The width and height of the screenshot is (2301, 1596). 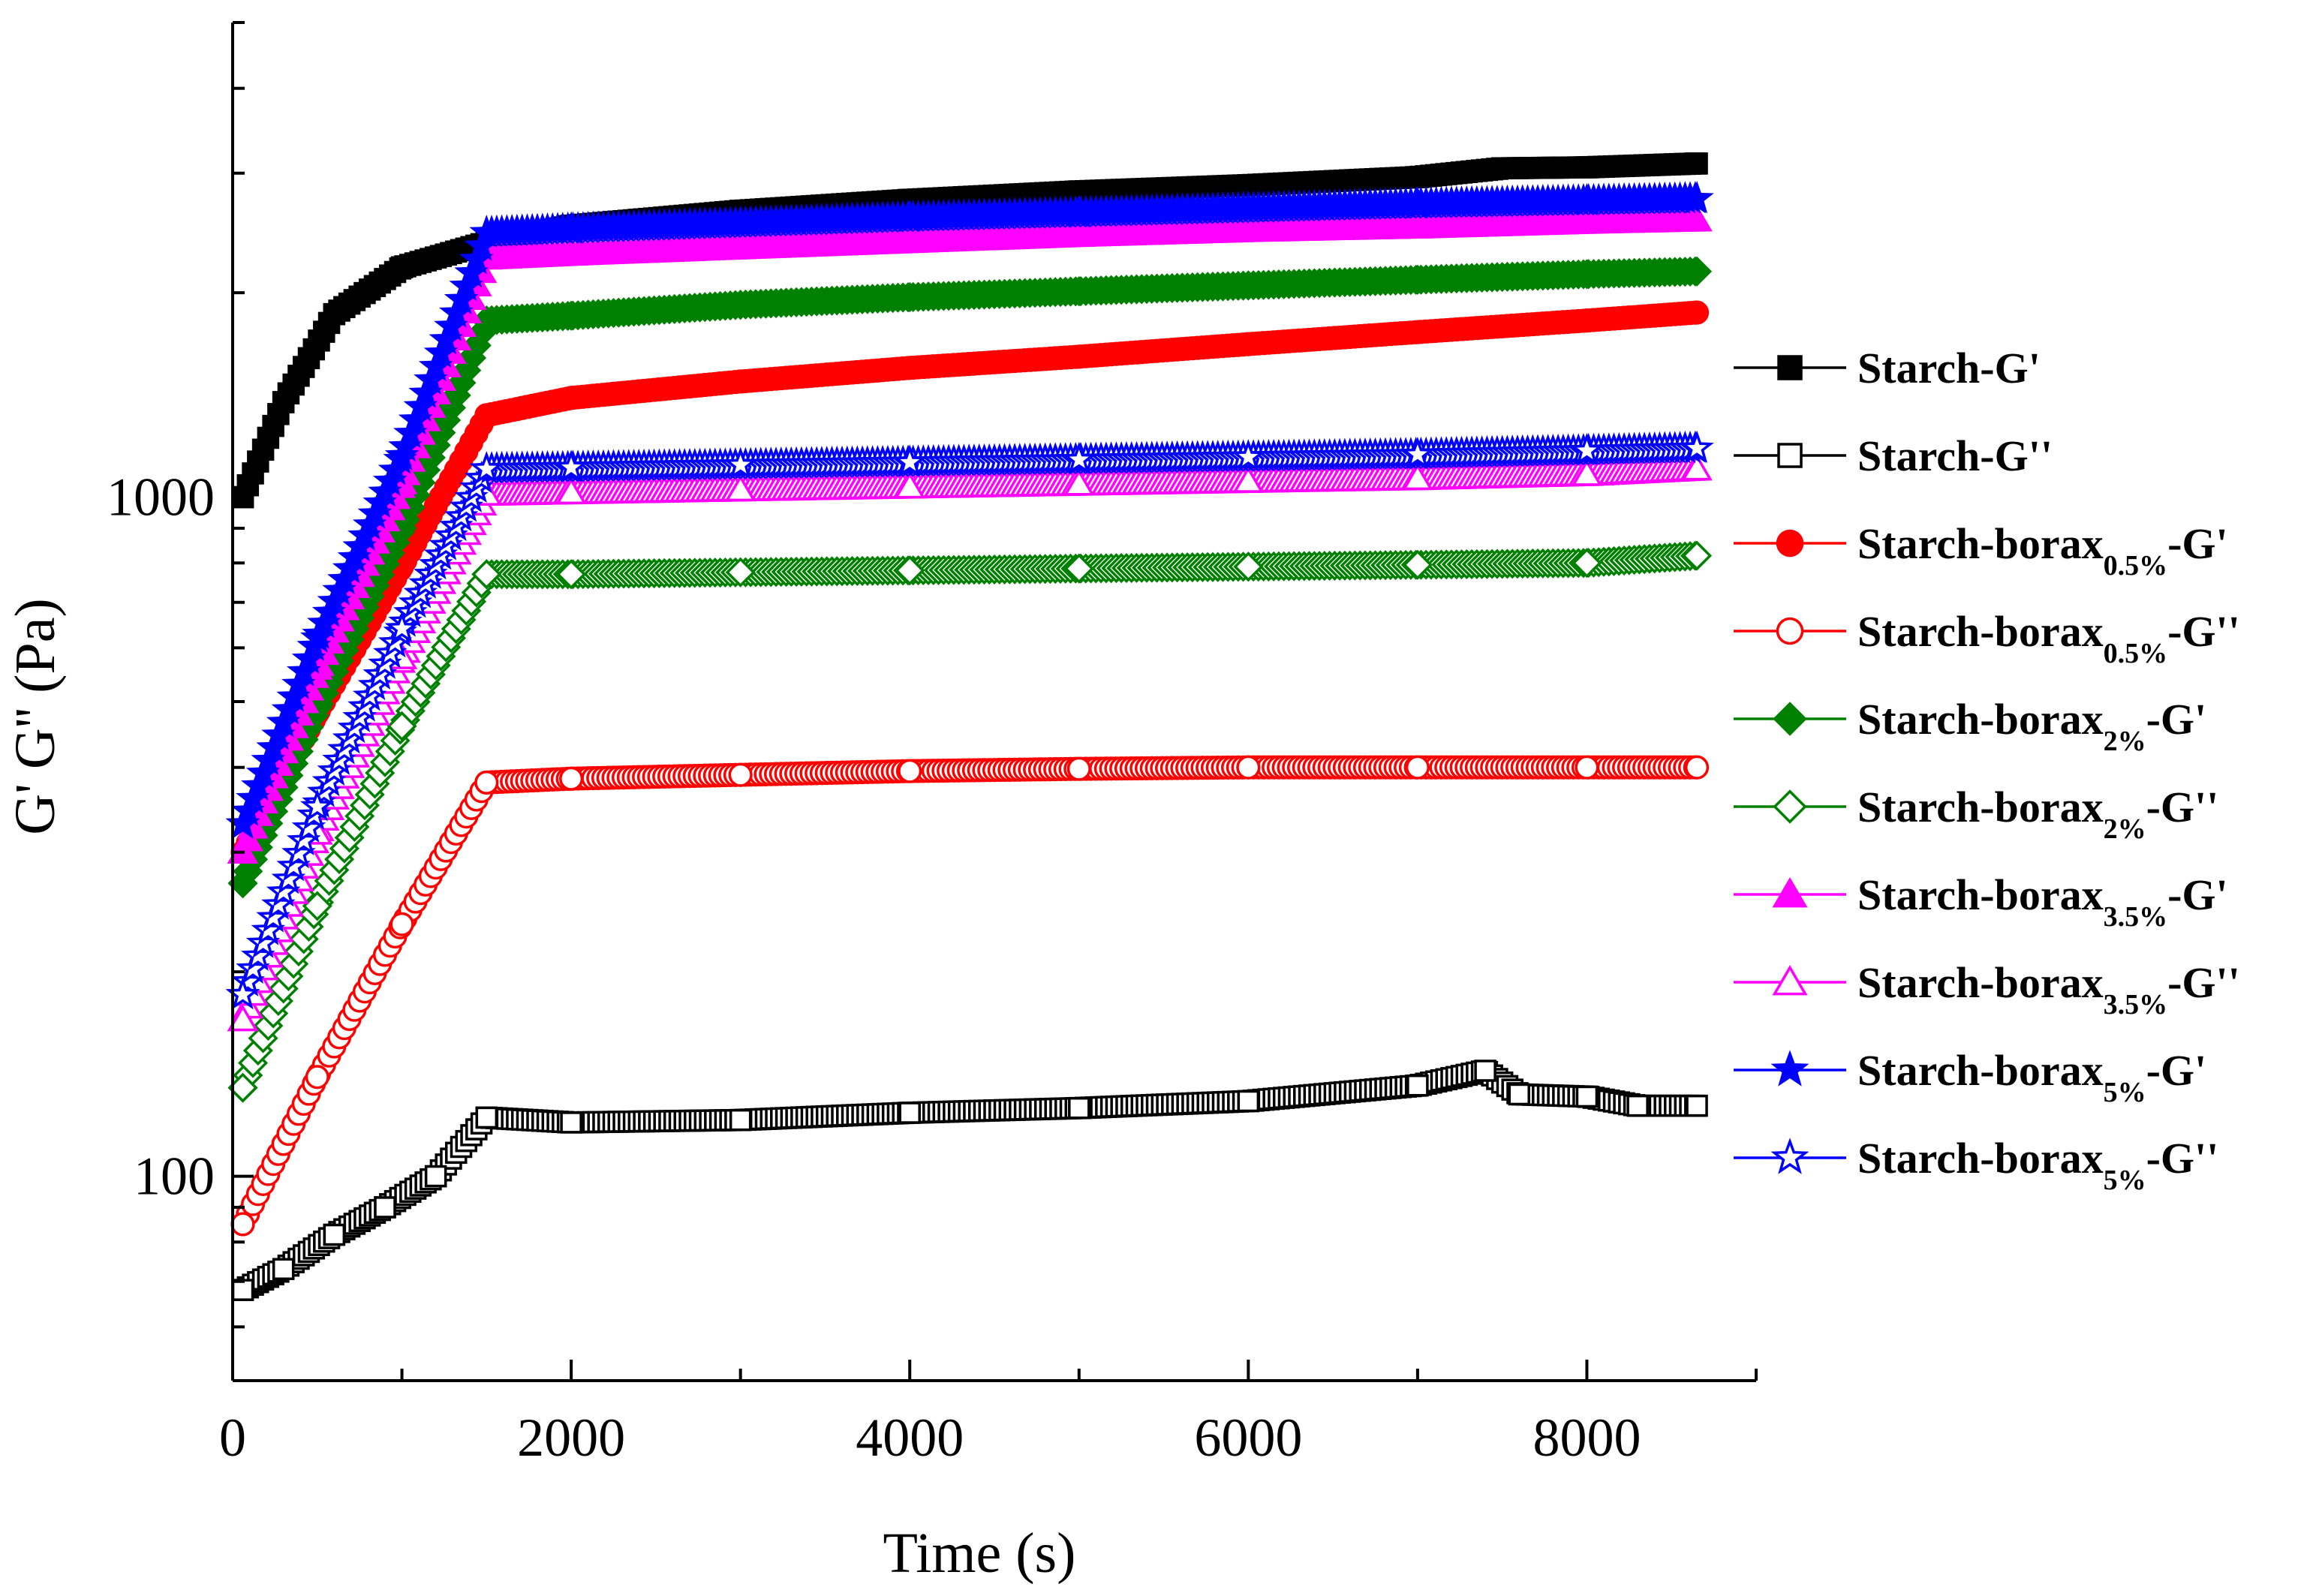 I want to click on x-axis-title: Time (s), so click(x=979, y=1553).